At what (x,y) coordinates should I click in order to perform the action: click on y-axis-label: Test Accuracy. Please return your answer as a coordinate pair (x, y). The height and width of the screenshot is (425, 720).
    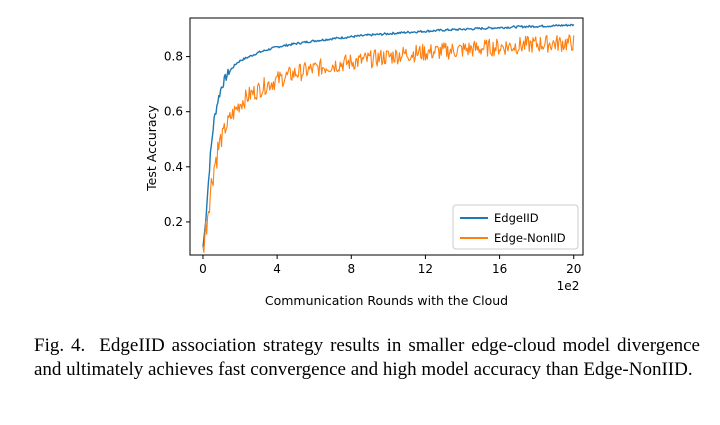
    Looking at the image, I should click on (151, 148).